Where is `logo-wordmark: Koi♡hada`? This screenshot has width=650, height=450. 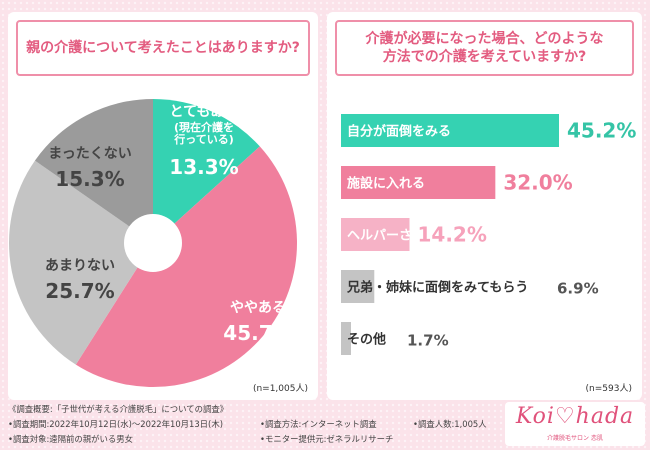 logo-wordmark: Koi♡hada is located at coordinates (575, 416).